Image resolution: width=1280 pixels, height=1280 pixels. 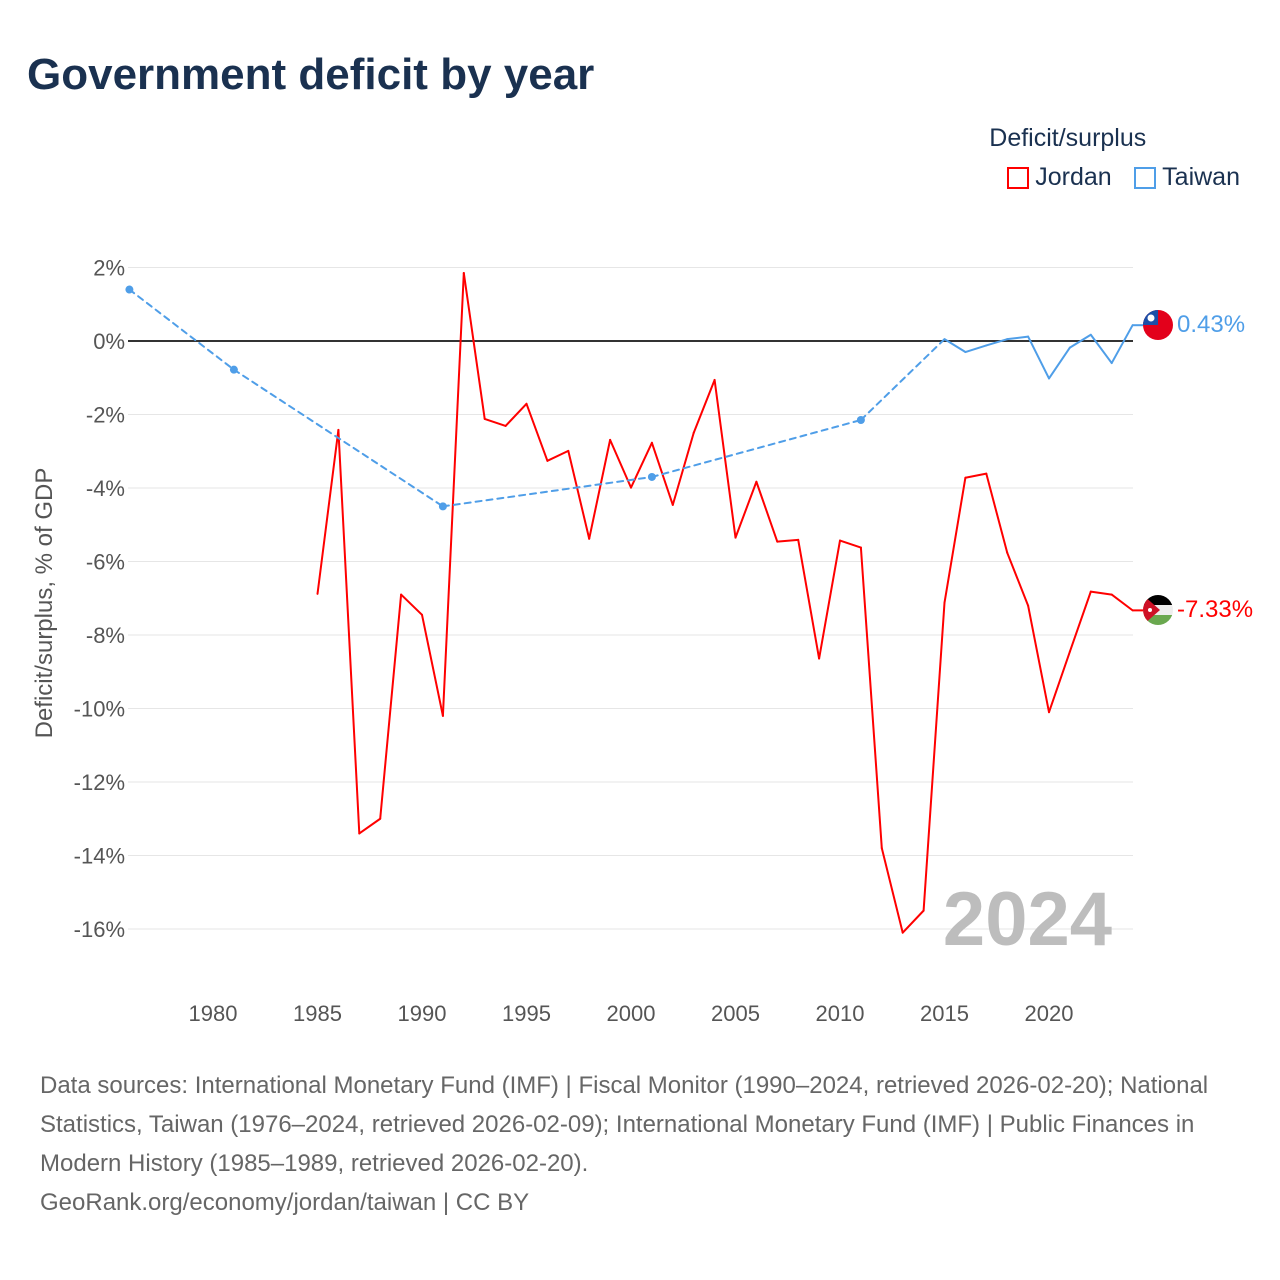 What do you see at coordinates (105, 635) in the screenshot?
I see `y-tick-label: -8%` at bounding box center [105, 635].